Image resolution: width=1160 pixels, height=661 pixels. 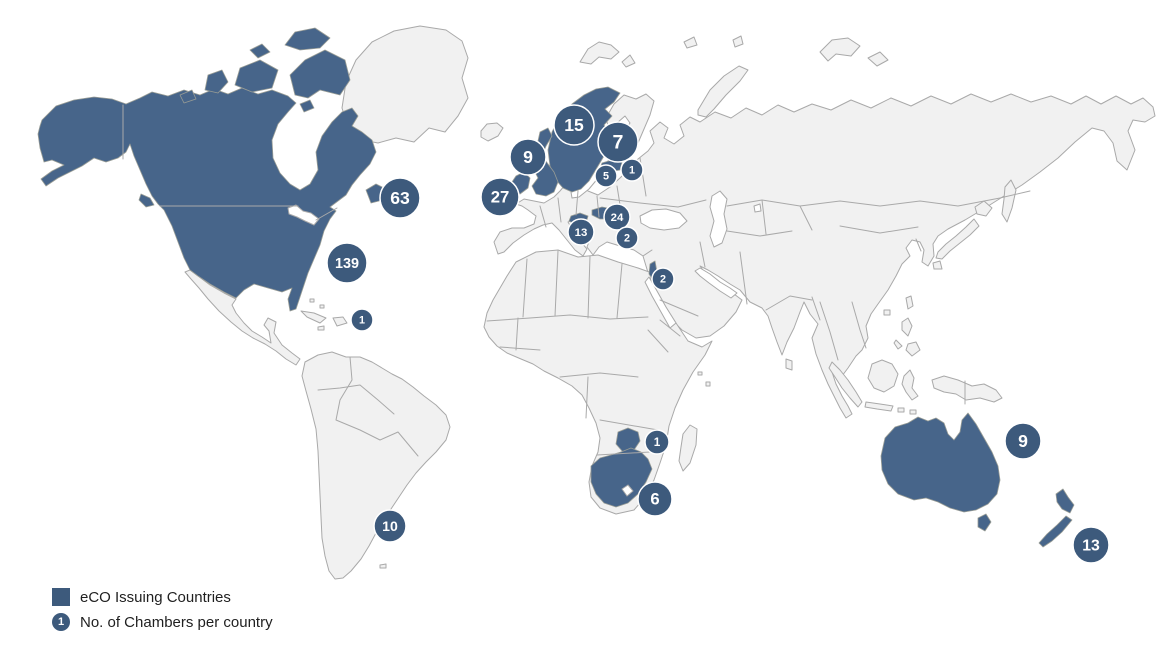 What do you see at coordinates (901, 410) in the screenshot?
I see `lesser-sunda-islet-a` at bounding box center [901, 410].